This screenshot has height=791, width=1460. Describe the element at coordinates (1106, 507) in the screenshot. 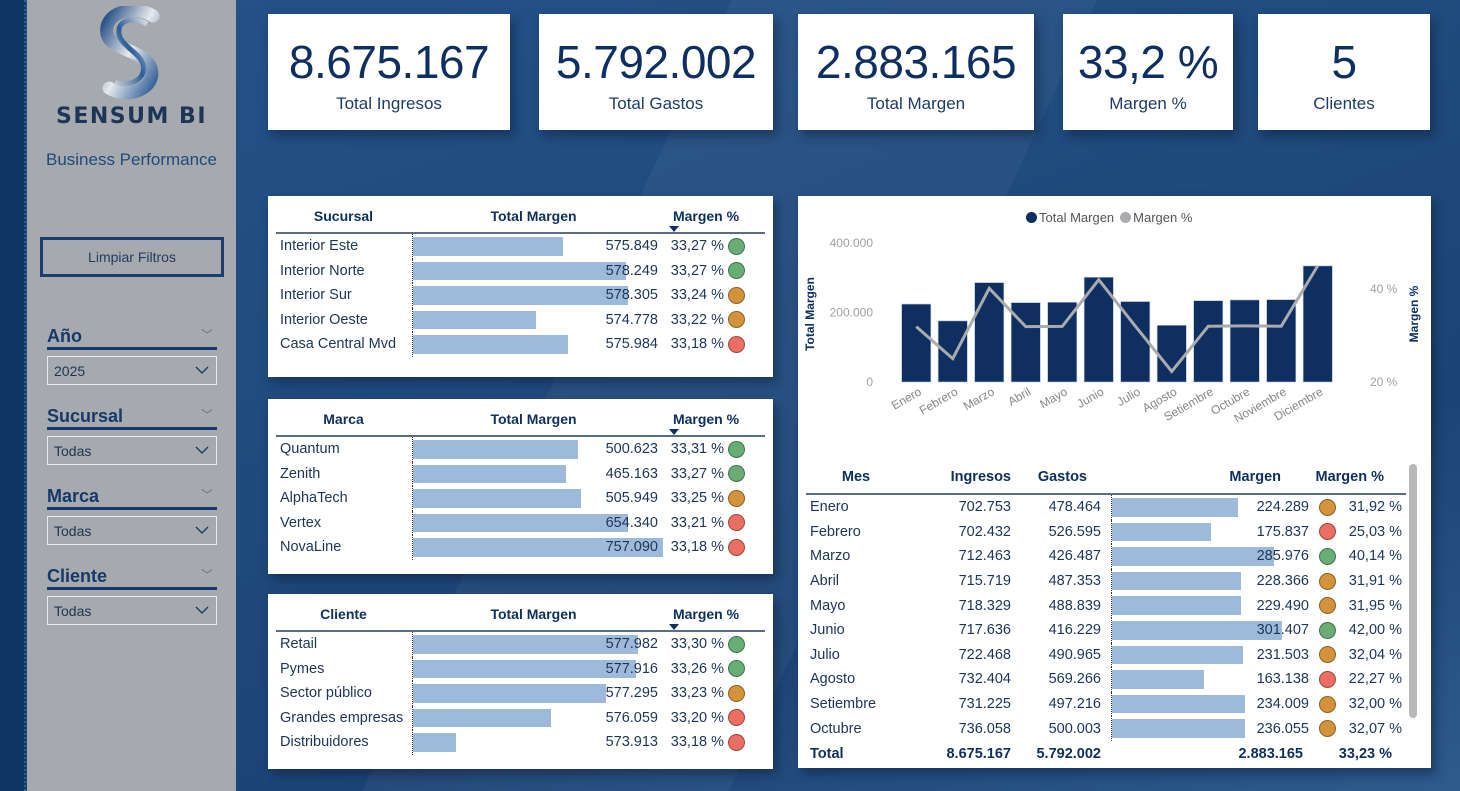

I see `table-row: Enero 702.753 478.464 224.289 31,92 %` at that location.